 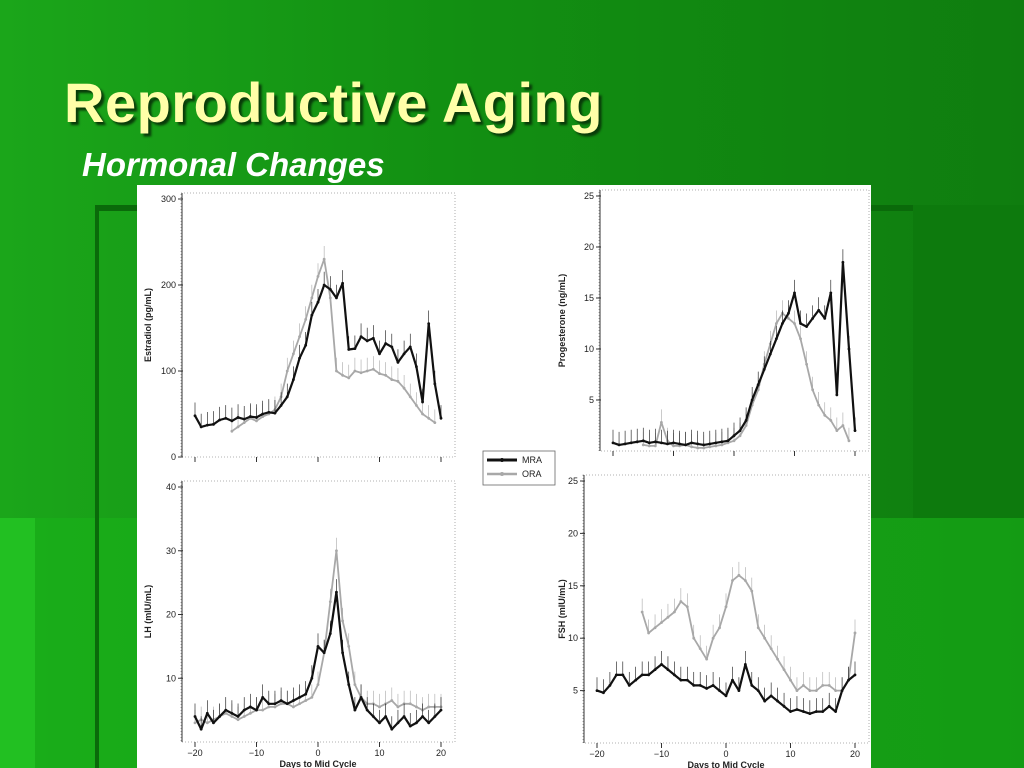 I want to click on x-tick-label: −20, so click(x=596, y=754).